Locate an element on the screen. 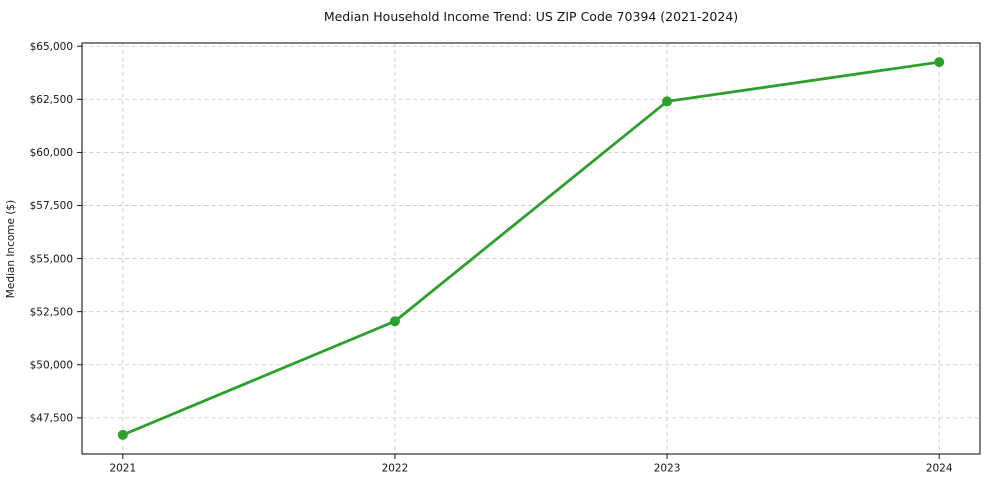 Image resolution: width=989 pixels, height=490 pixels. y-tick-label: $57,500 is located at coordinates (51, 206).